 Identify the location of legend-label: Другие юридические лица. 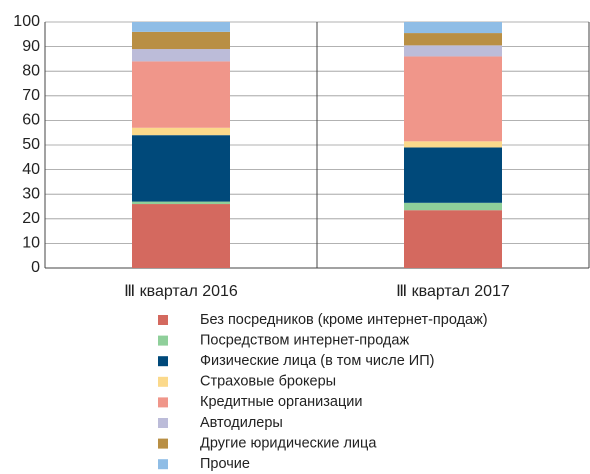
(288, 443).